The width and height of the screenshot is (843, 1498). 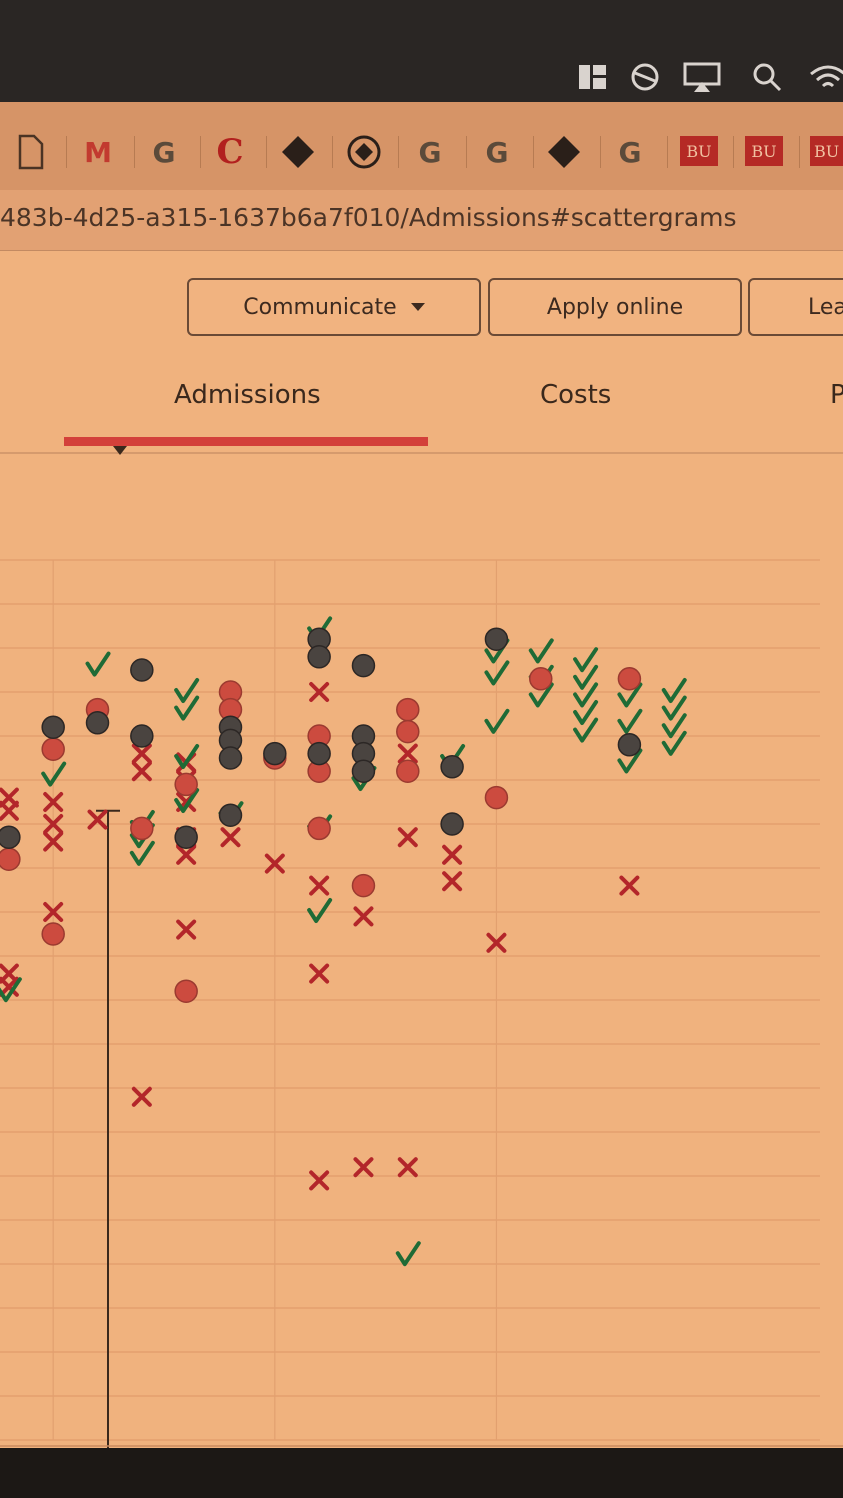 What do you see at coordinates (334, 307) in the screenshot?
I see `communicate-button: Communicate` at bounding box center [334, 307].